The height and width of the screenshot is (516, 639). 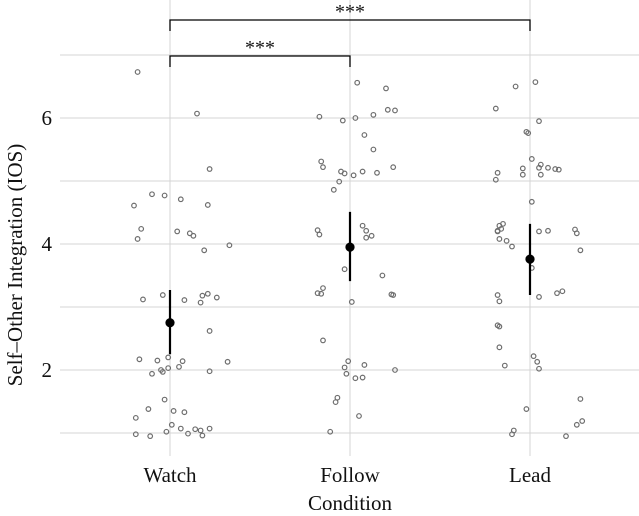 I want to click on y-axis-title: Self–Other Integration (IOS), so click(x=15, y=265).